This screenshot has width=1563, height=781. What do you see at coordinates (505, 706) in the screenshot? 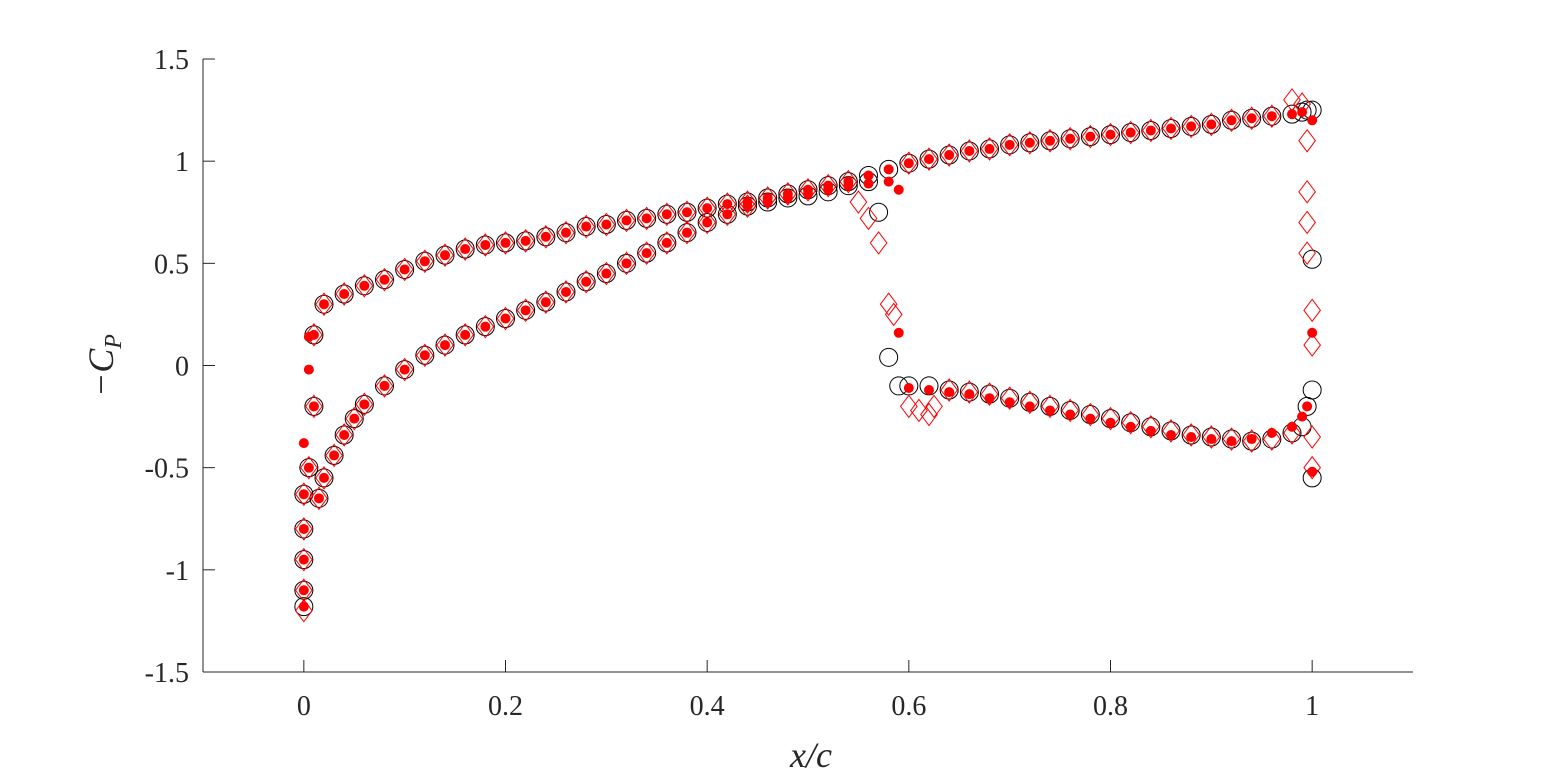
I see `x-tick-label: 0.2` at bounding box center [505, 706].